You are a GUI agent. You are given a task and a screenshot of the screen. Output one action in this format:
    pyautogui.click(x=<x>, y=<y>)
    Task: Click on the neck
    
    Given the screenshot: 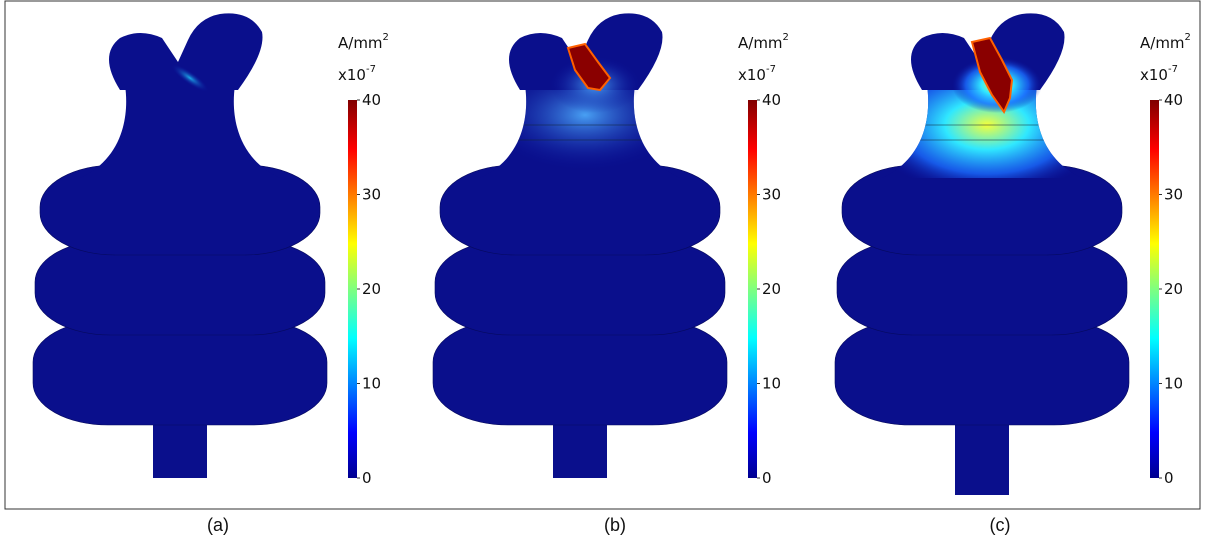 What is the action you would take?
    pyautogui.click(x=180, y=131)
    